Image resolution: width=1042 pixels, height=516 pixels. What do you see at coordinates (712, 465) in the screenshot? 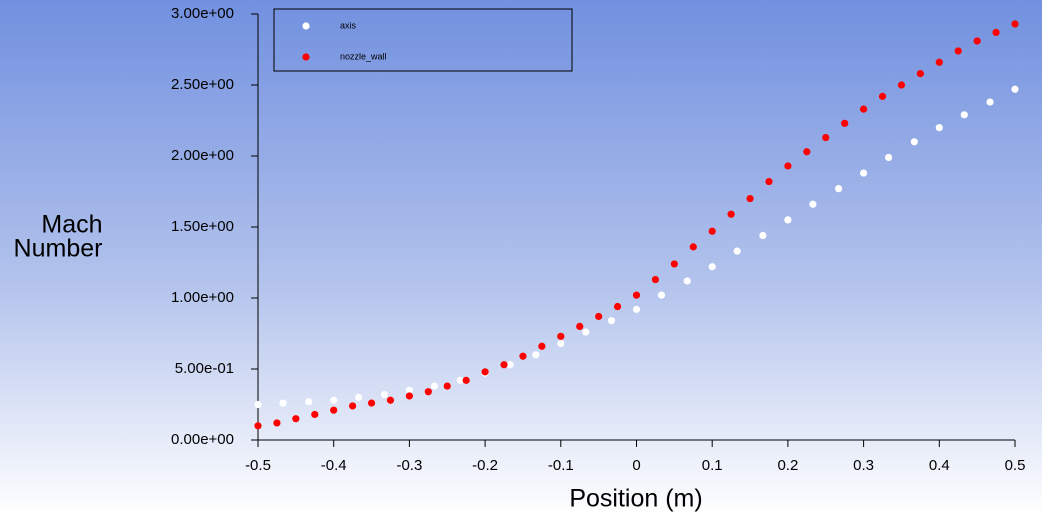
I see `x-tick-label: 0.1` at bounding box center [712, 465].